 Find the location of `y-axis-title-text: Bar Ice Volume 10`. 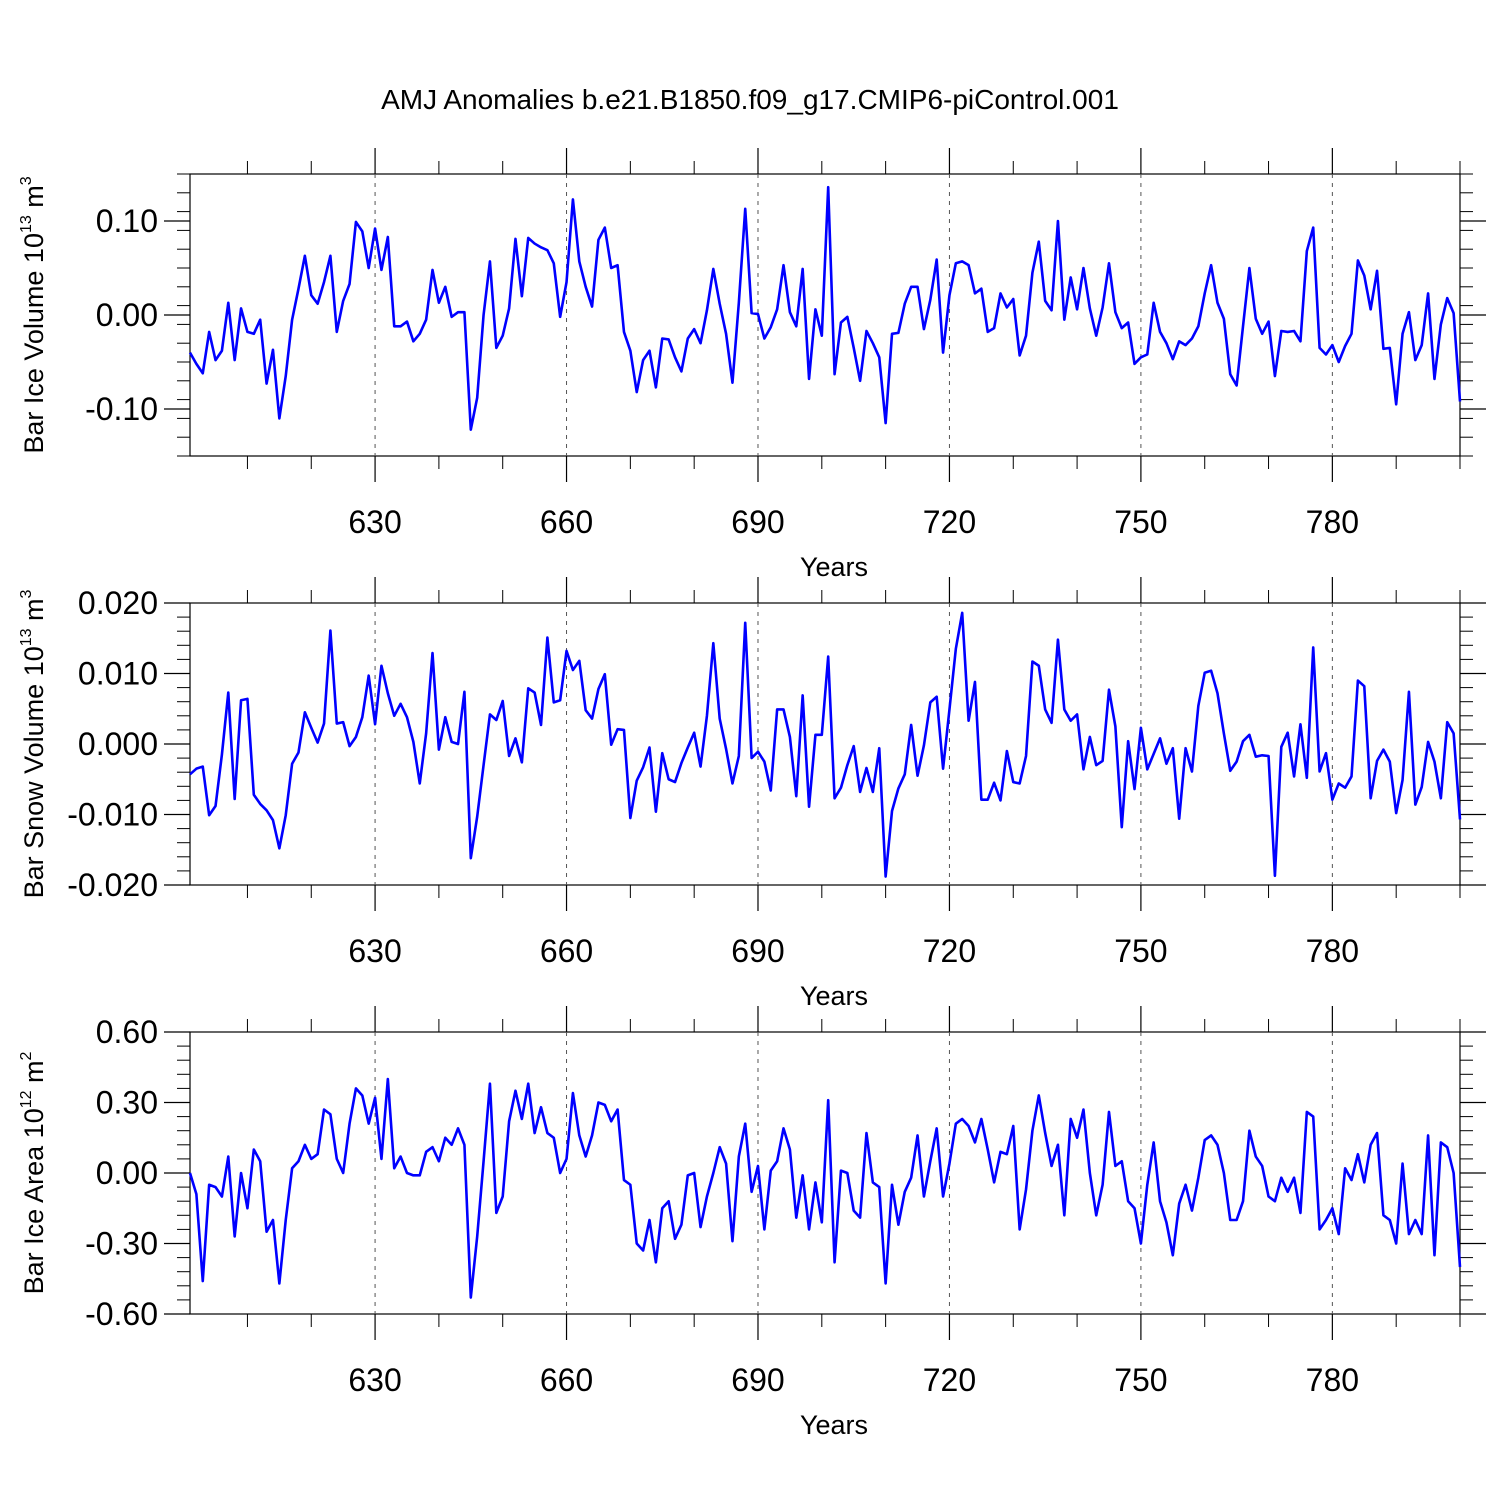

y-axis-title-text: Bar Ice Volume 10 is located at coordinates (34, 343).